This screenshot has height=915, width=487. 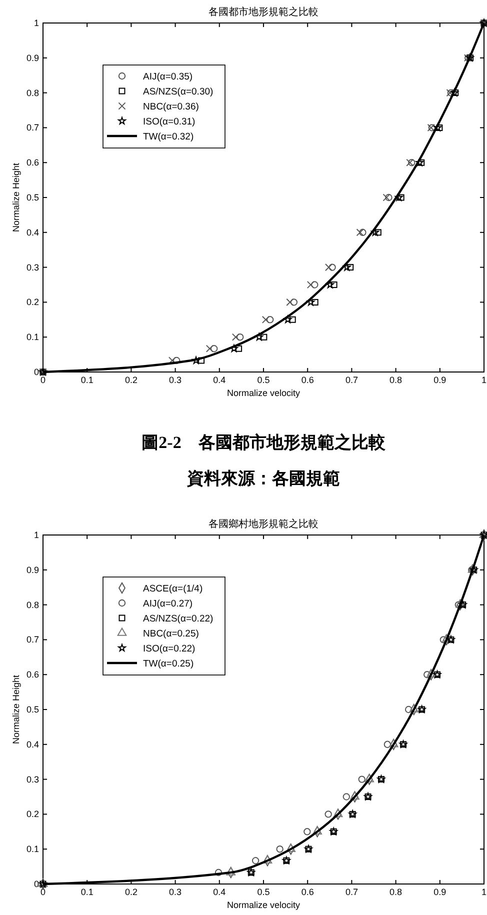 What do you see at coordinates (169, 122) in the screenshot?
I see `legend-label: ISO(α=0.31)` at bounding box center [169, 122].